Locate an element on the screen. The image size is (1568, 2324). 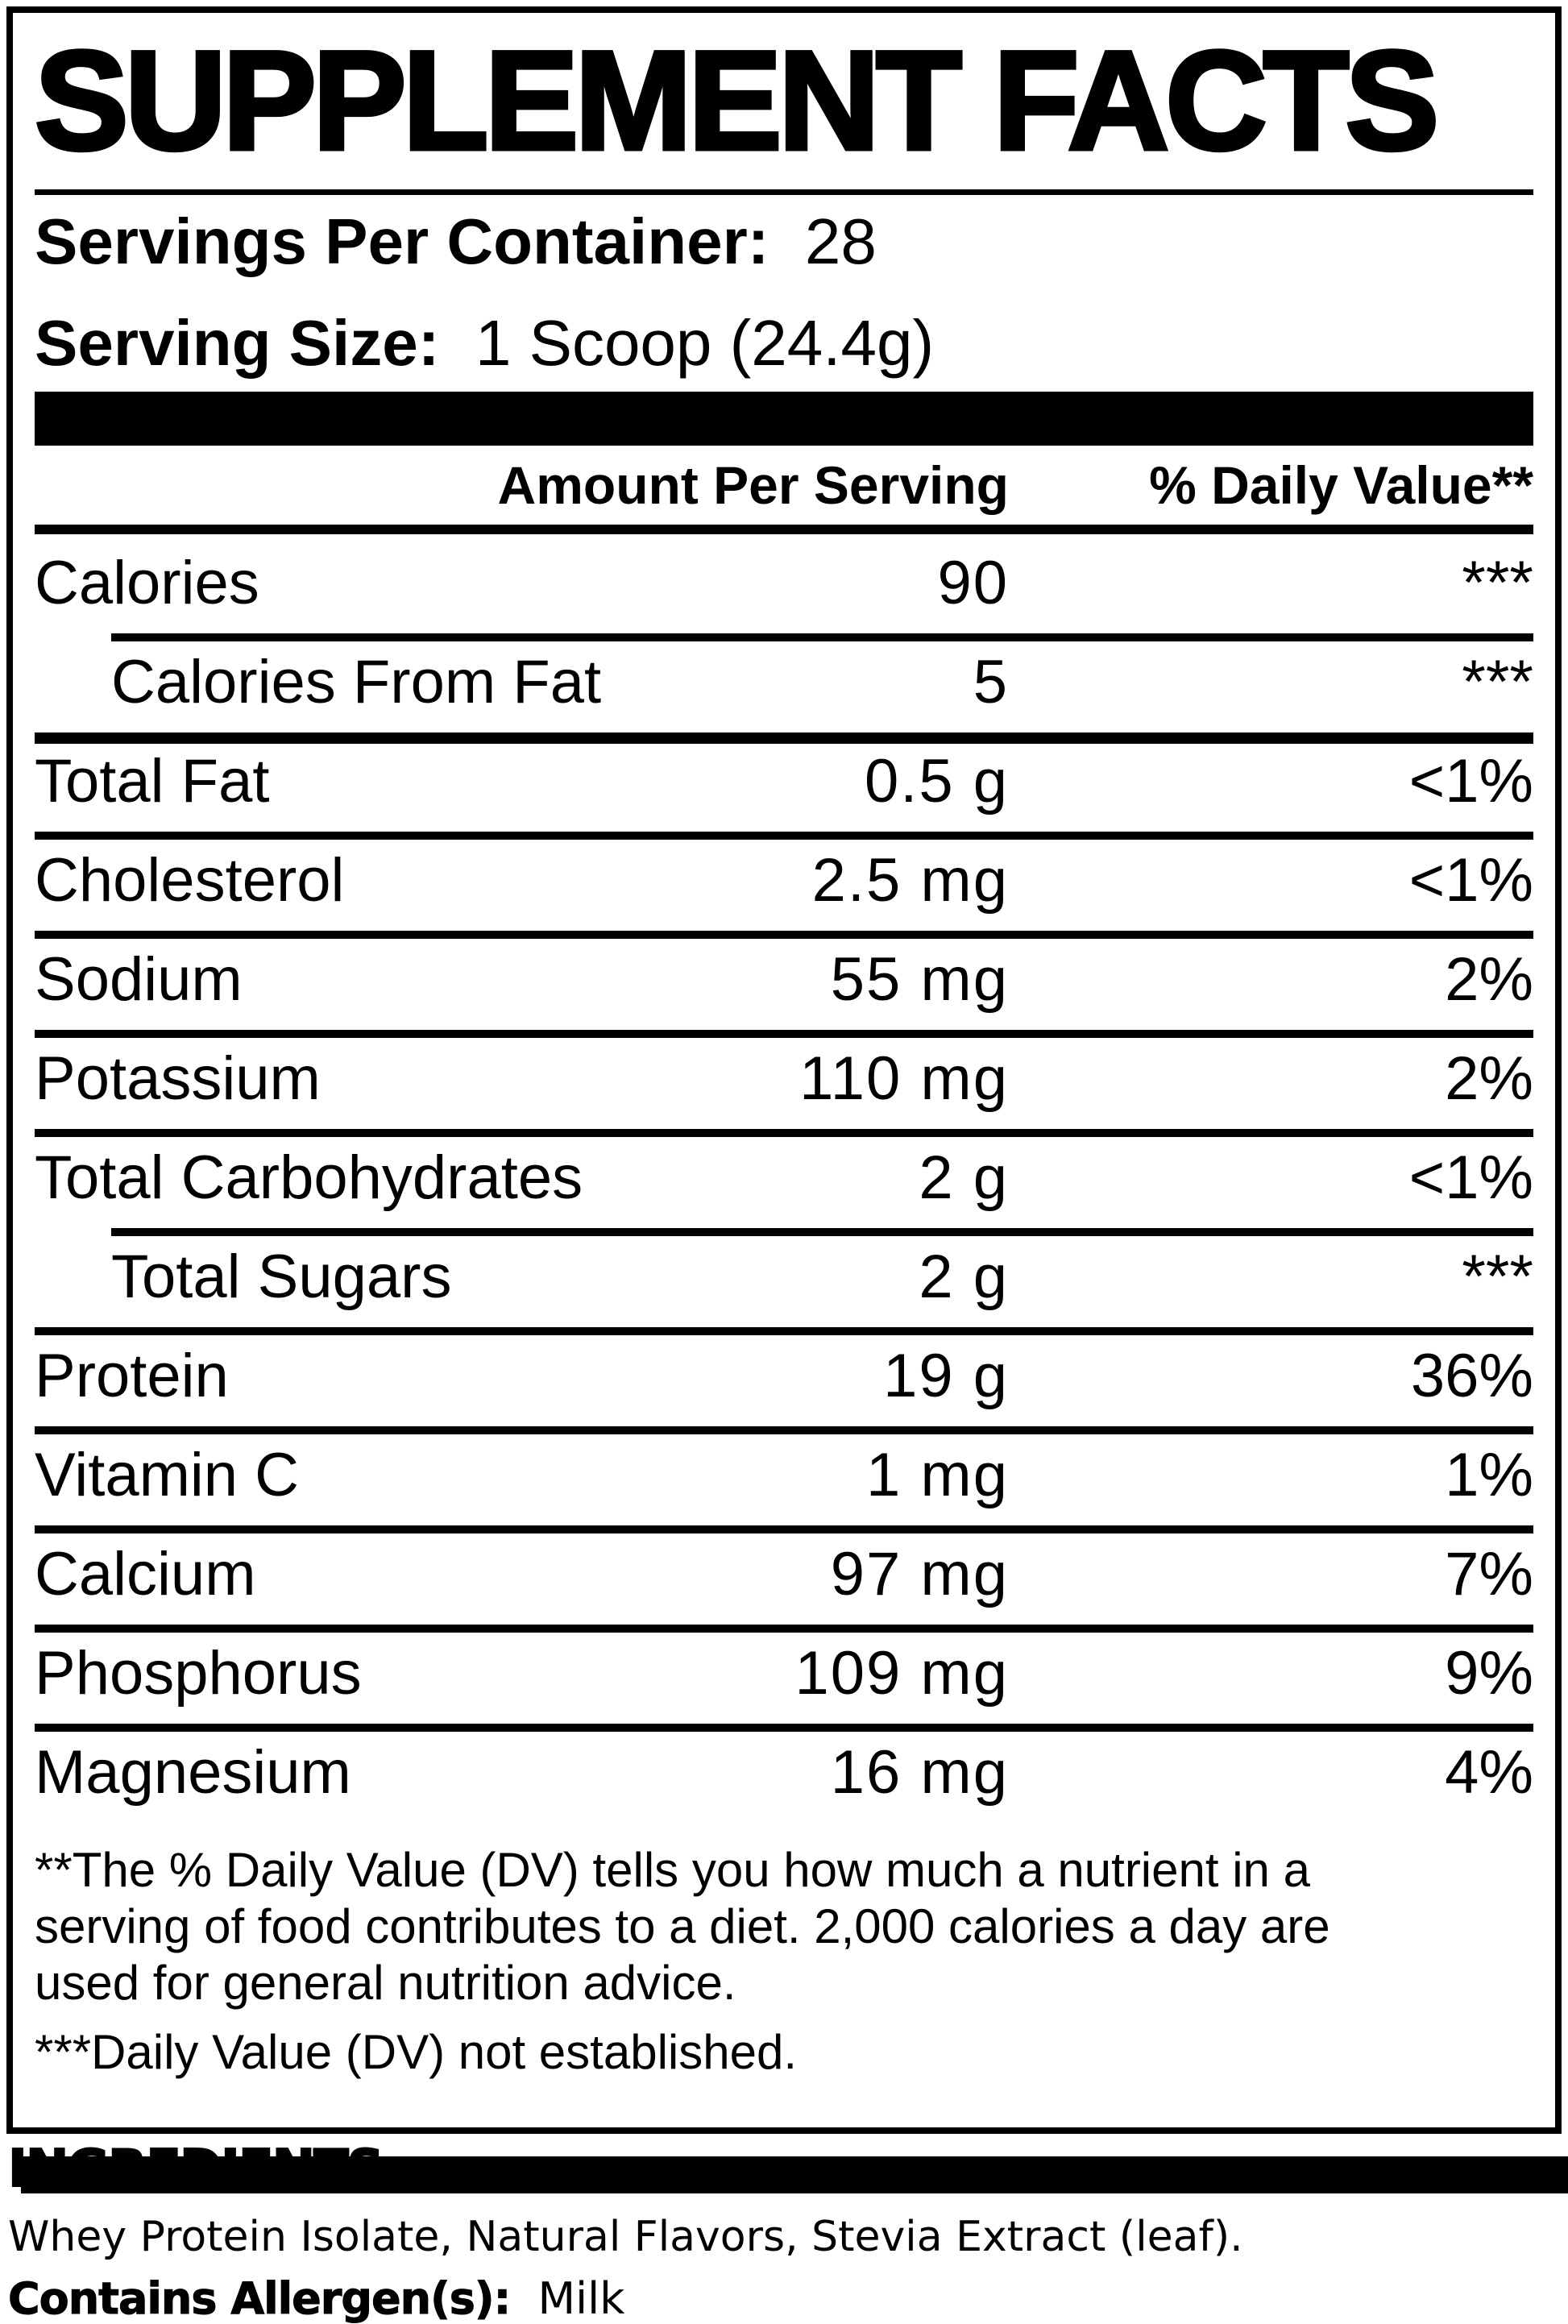
nutrient-amount: 97 mg is located at coordinates (920, 1574).